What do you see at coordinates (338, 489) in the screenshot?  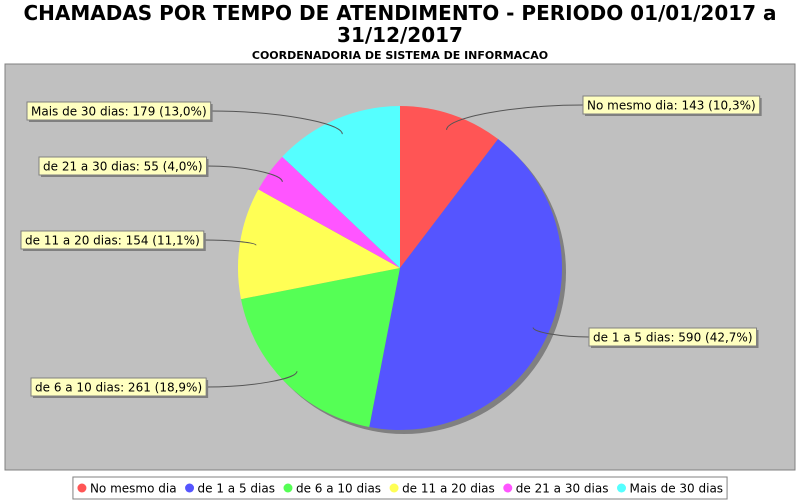 I see `legend-label: de 6 a 10 dias` at bounding box center [338, 489].